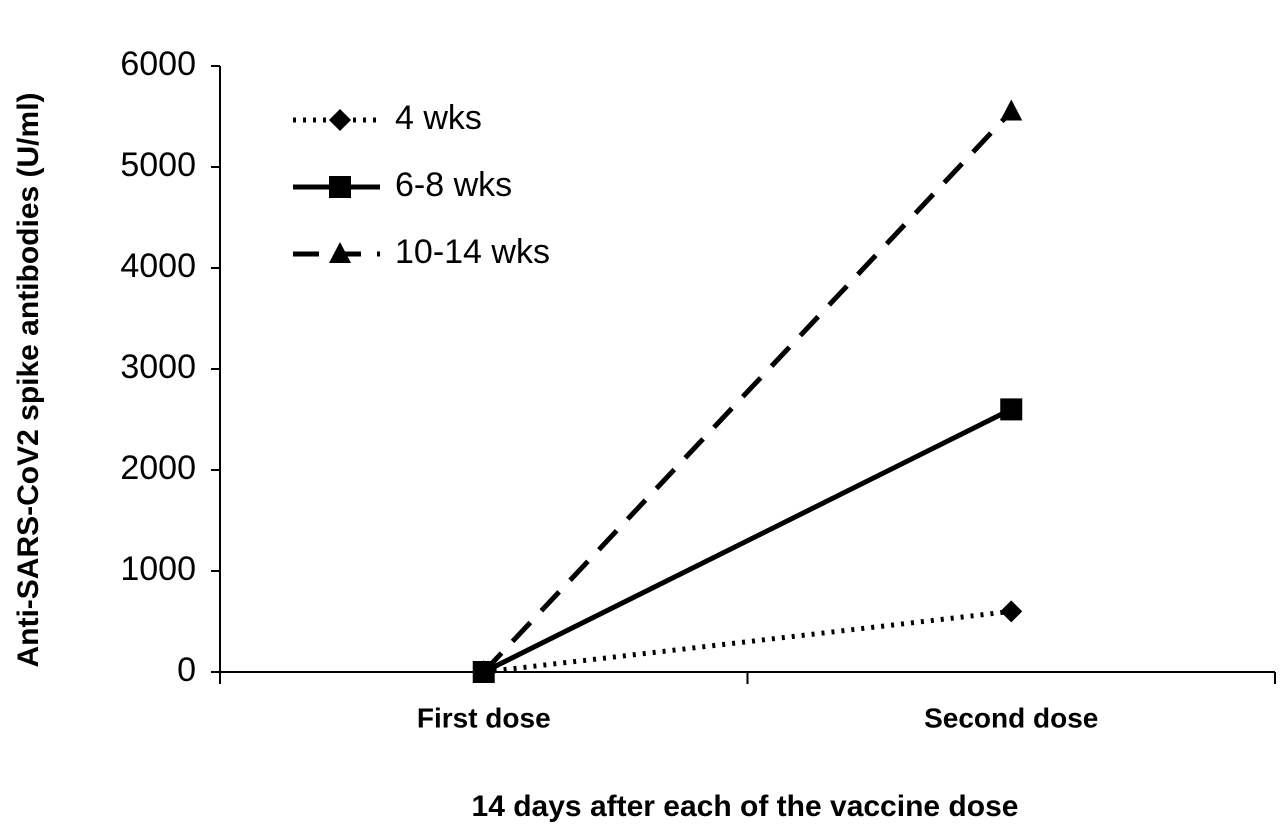  Describe the element at coordinates (158, 165) in the screenshot. I see `y-tick-label: 5000` at that location.